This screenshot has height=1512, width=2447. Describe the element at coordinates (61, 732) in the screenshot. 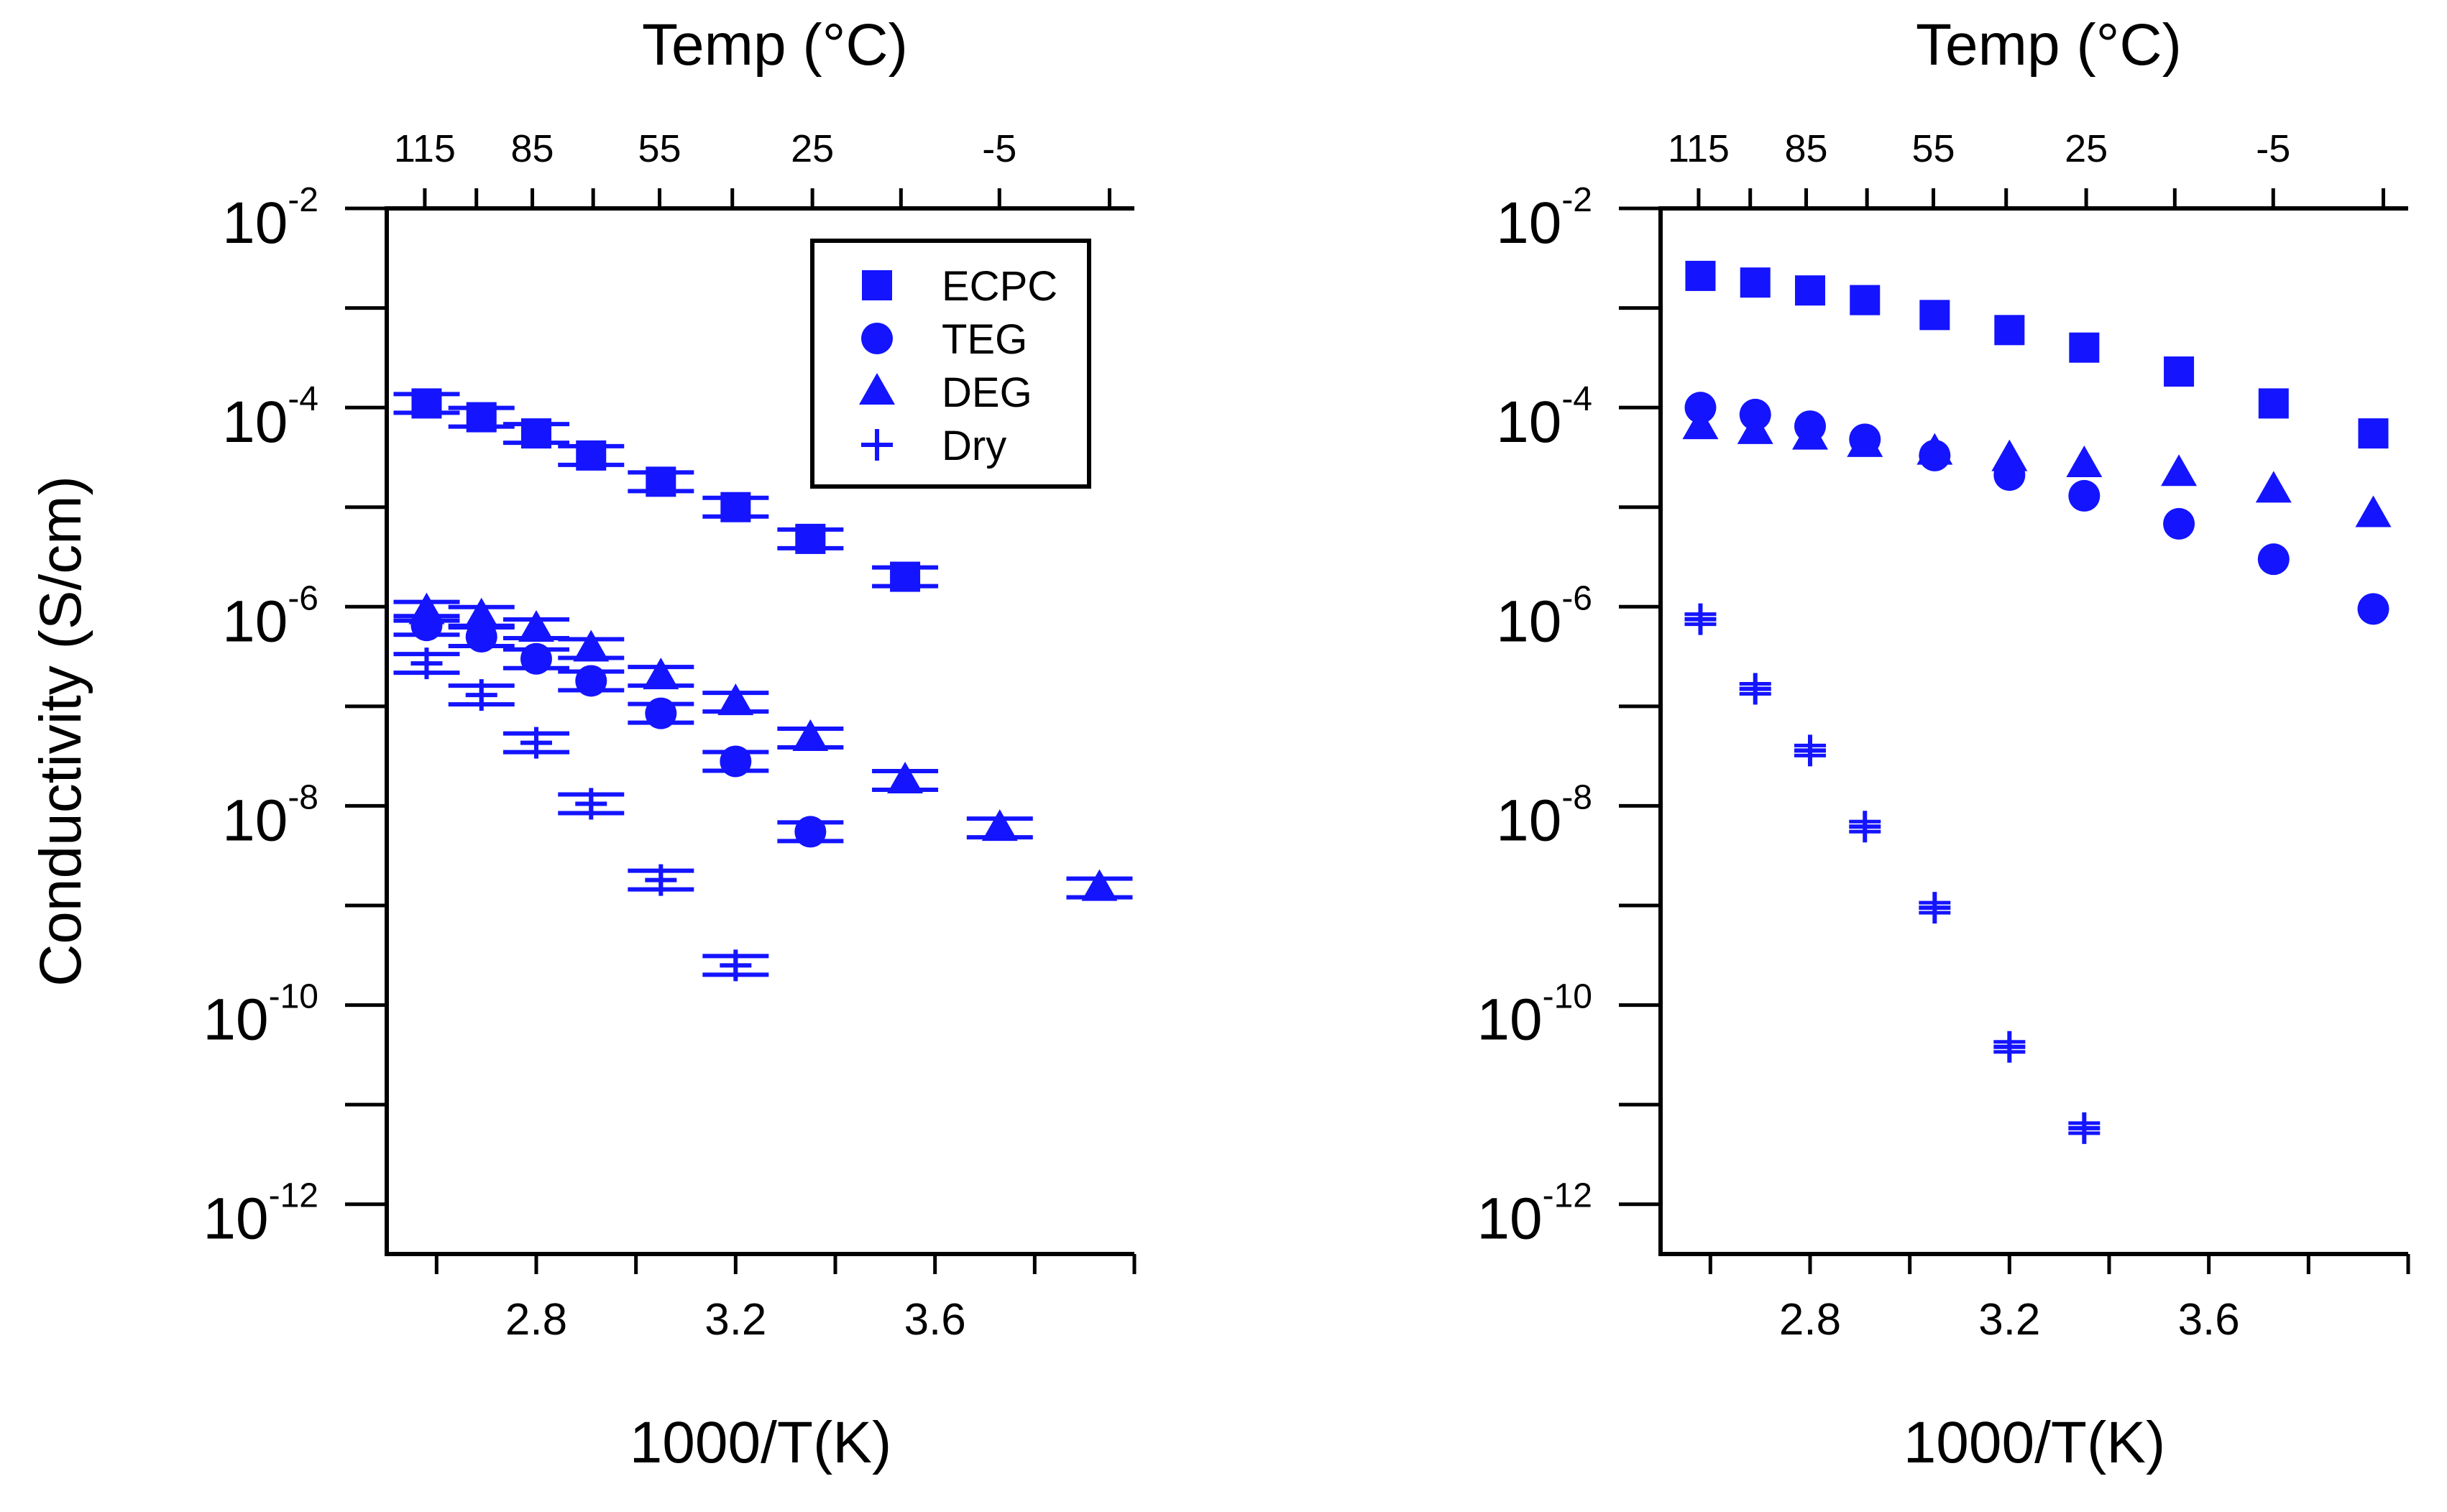

I see `y-axis-title: Conductivity (S/cm)` at that location.